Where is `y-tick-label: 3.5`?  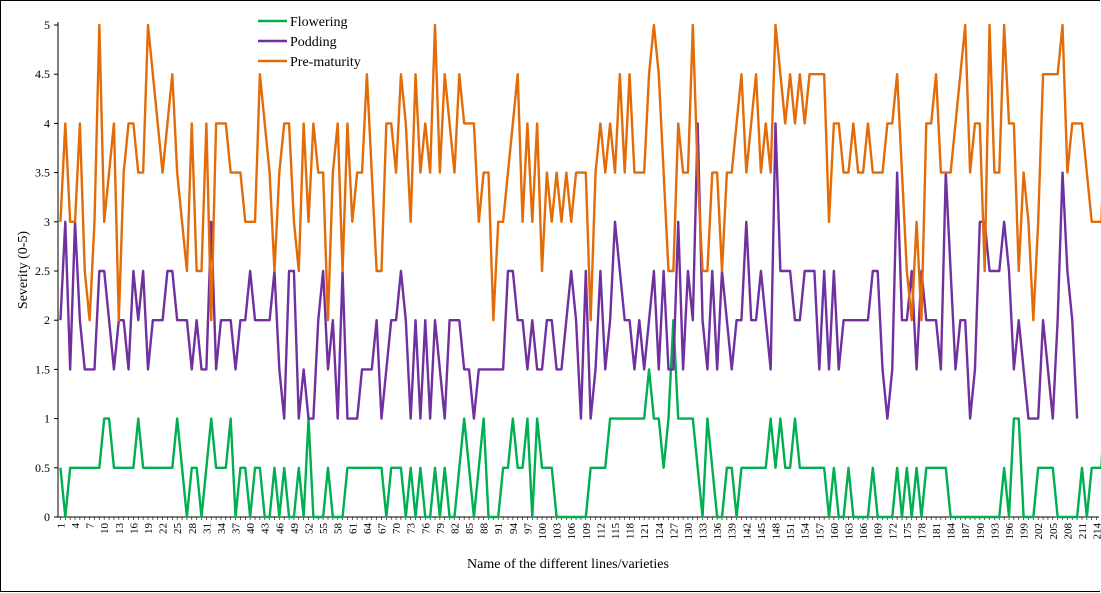 y-tick-label: 3.5 is located at coordinates (42, 173).